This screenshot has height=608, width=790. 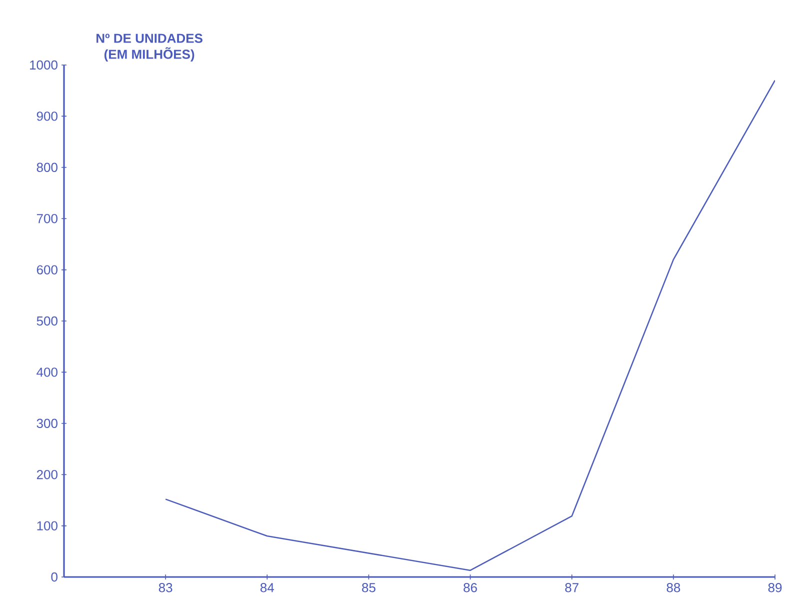 I want to click on y-tick-label: 1000, so click(x=44, y=65).